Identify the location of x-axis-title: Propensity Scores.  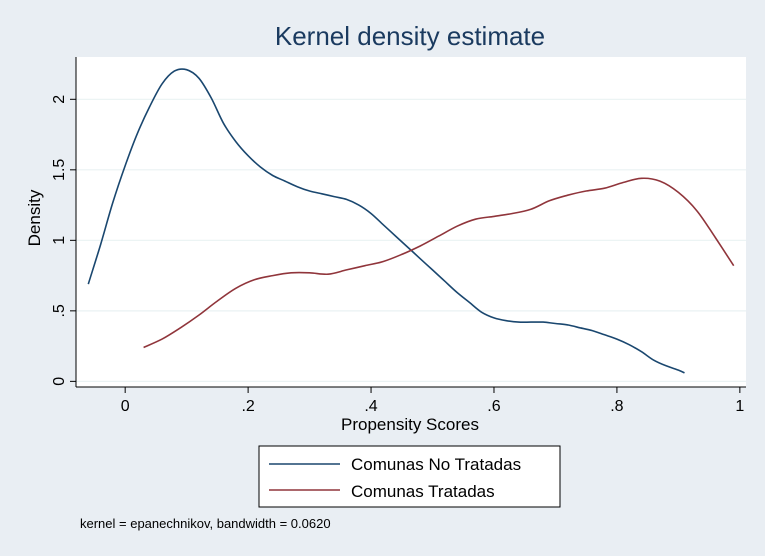
(410, 424).